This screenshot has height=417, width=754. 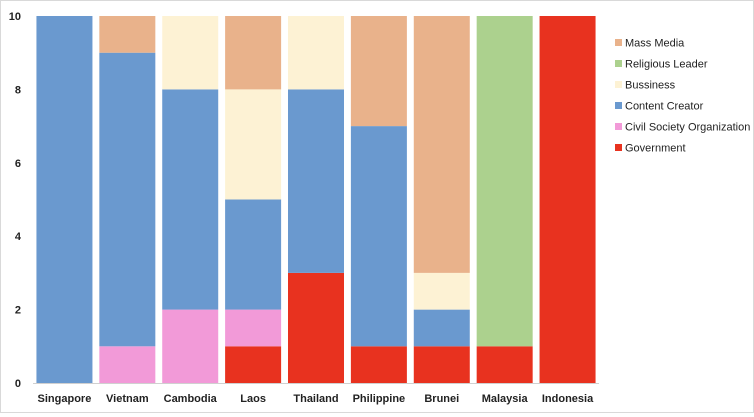 What do you see at coordinates (190, 199) in the screenshot?
I see `bar-segment-cambodia-content-creator` at bounding box center [190, 199].